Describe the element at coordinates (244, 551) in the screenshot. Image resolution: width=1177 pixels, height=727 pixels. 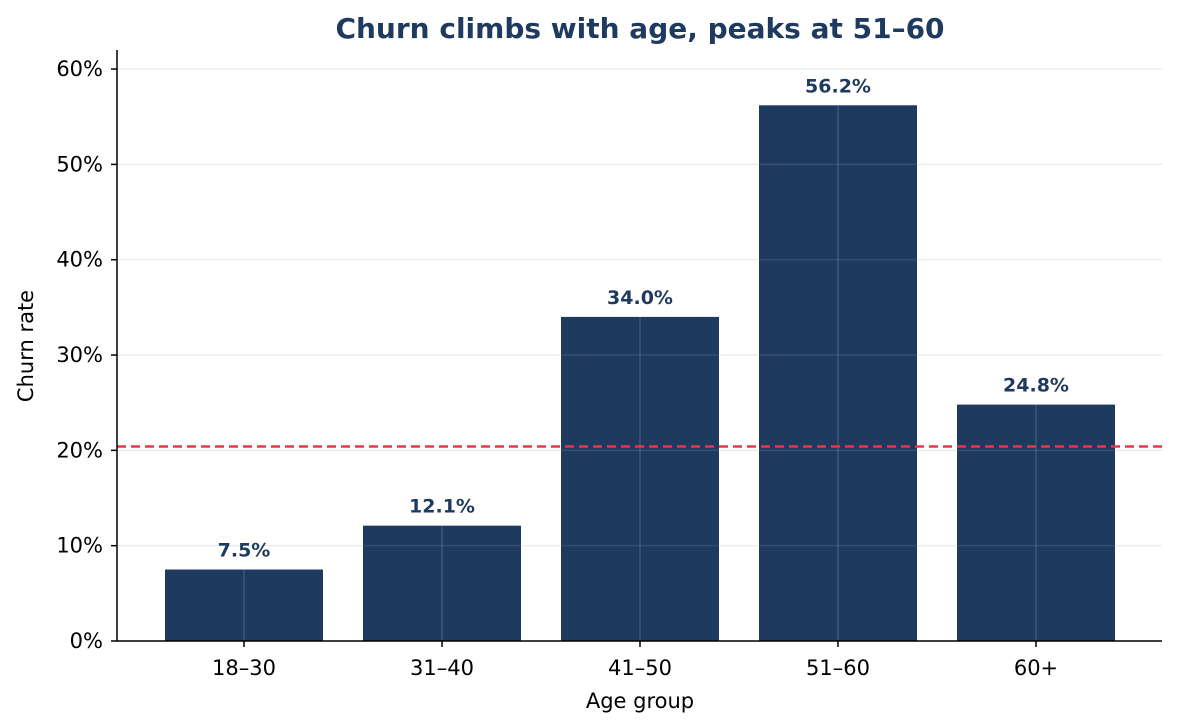
I see `bar-data-label: 7.5%` at that location.